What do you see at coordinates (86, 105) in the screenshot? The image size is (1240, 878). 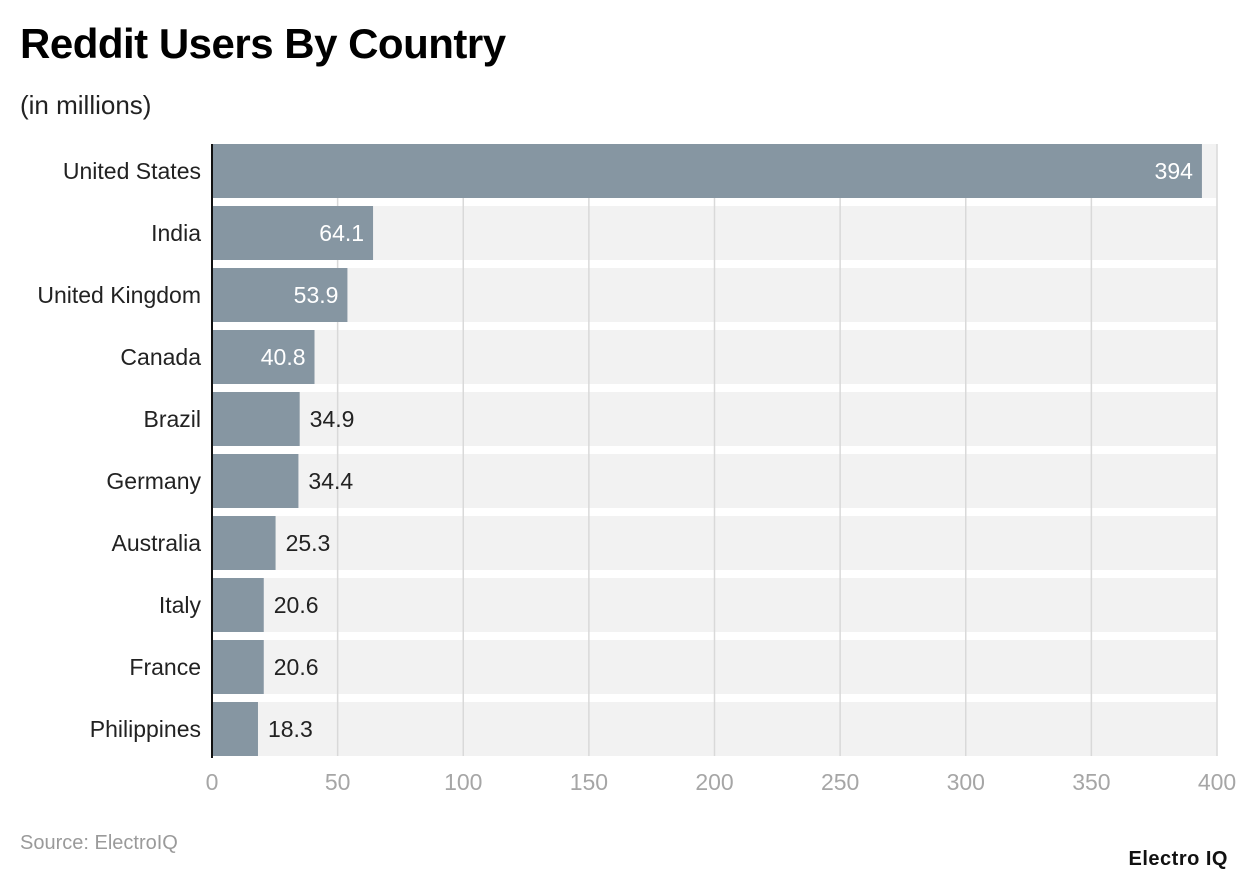 I see `chart-subtitle: (in millions)` at bounding box center [86, 105].